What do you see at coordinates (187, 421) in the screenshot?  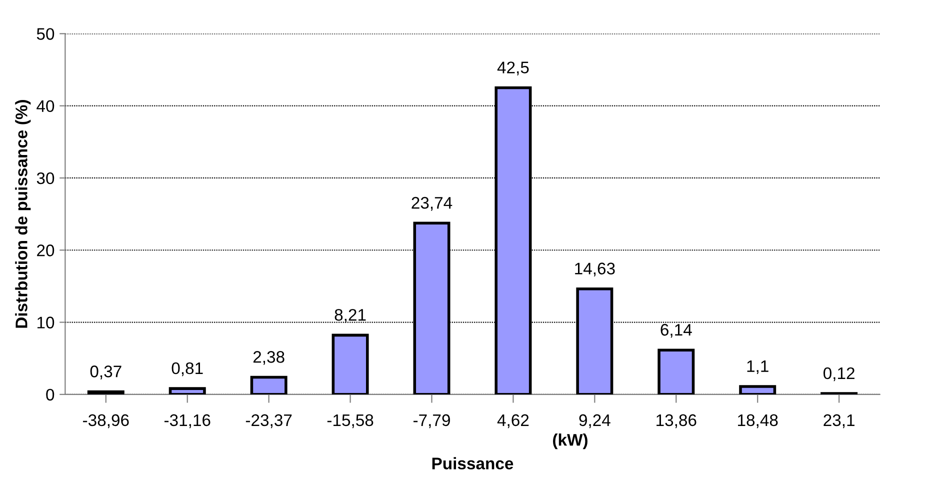 I see `x-tick-label: -31,16` at bounding box center [187, 421].